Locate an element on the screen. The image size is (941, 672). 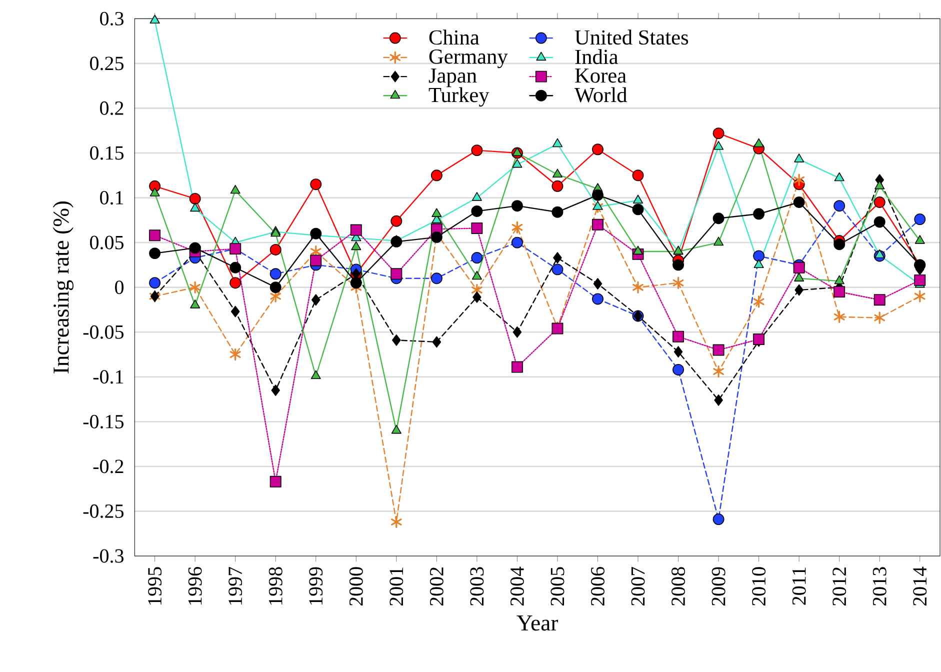
x-tick-label: 1996 is located at coordinates (195, 585).